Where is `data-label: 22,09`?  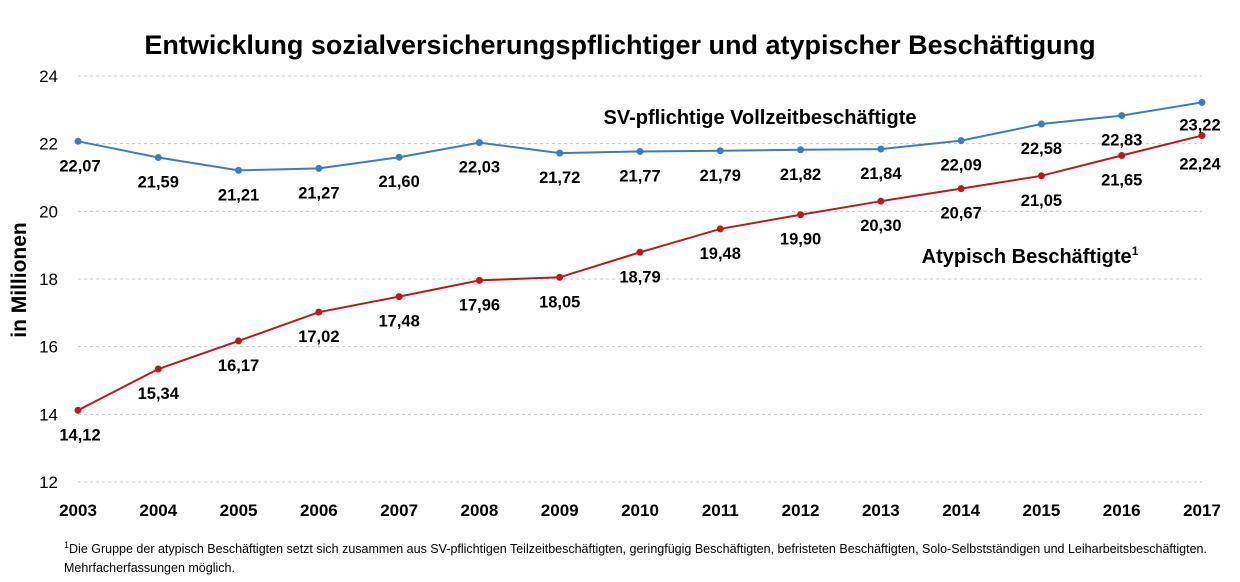 data-label: 22,09 is located at coordinates (960, 166).